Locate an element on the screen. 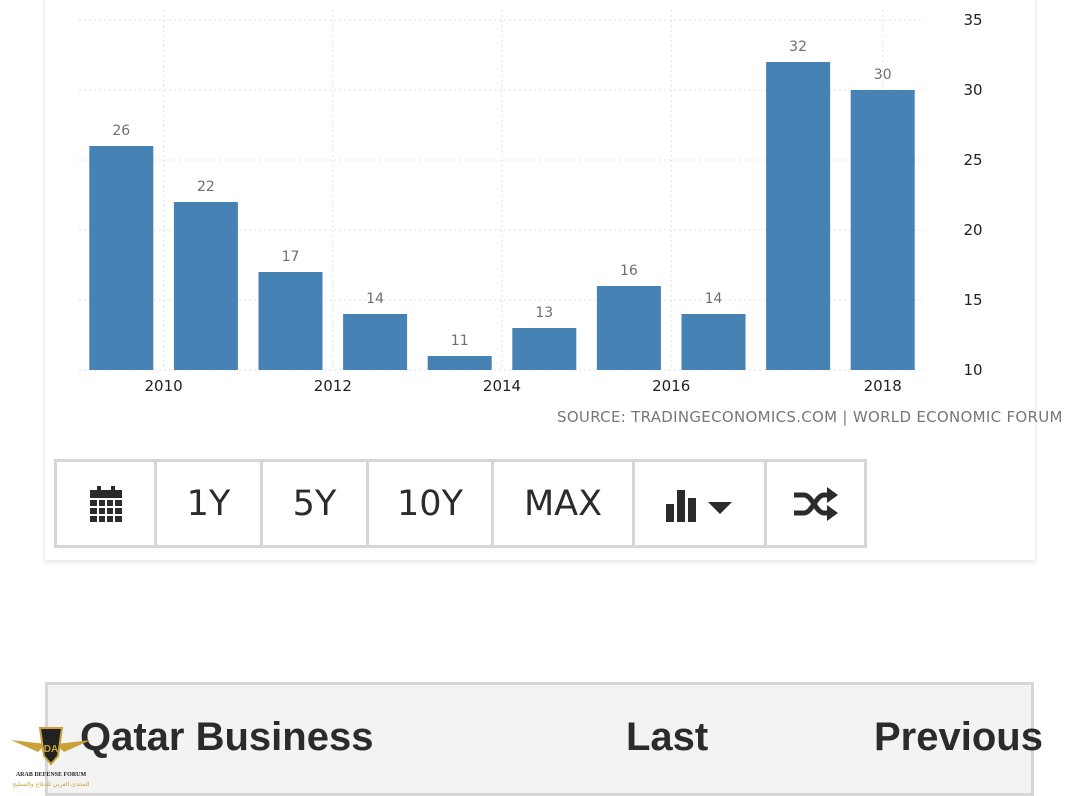 This screenshot has width=1080, height=796. bar-value-label: 30 is located at coordinates (883, 75).